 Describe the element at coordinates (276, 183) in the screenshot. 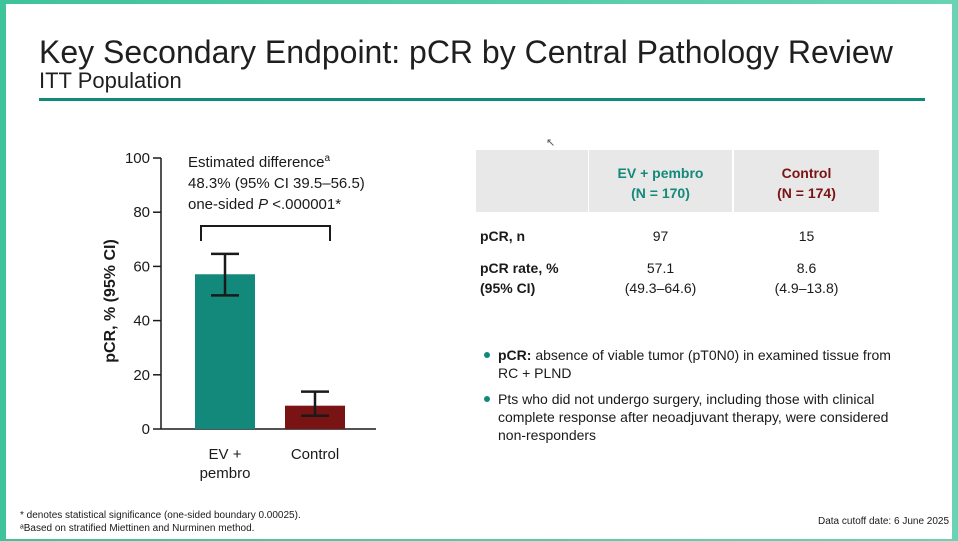

I see `annotation-line2: 48.3% (95% CI 39.5–56.5)` at that location.